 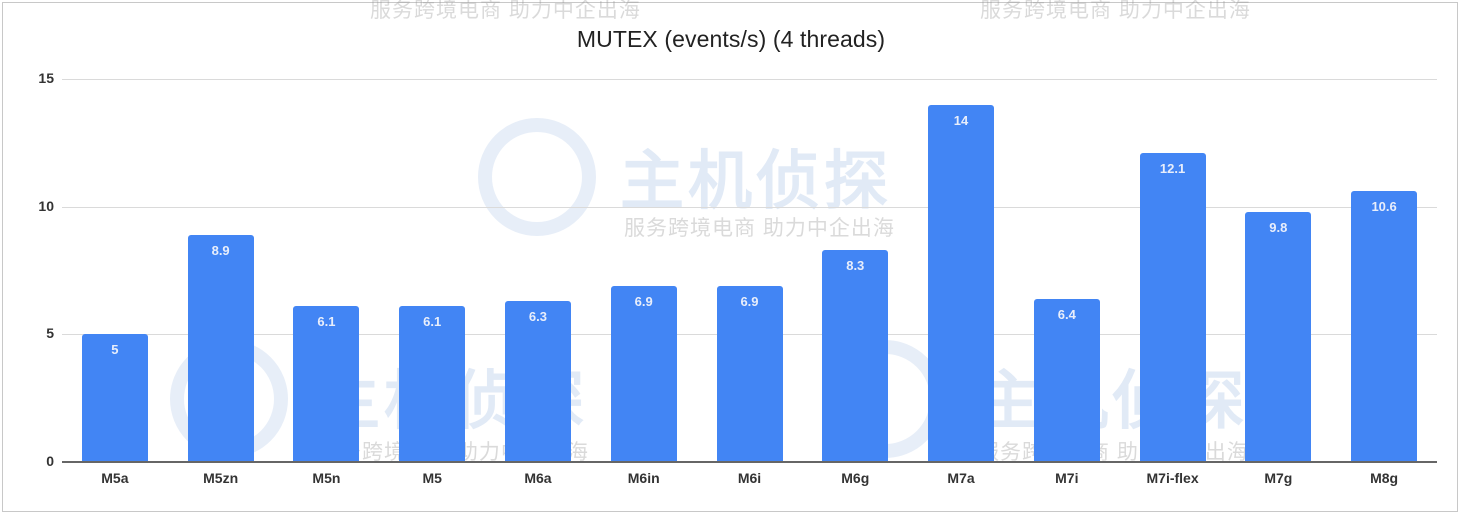 What do you see at coordinates (855, 478) in the screenshot?
I see `x-axis-tick-label: M6g` at bounding box center [855, 478].